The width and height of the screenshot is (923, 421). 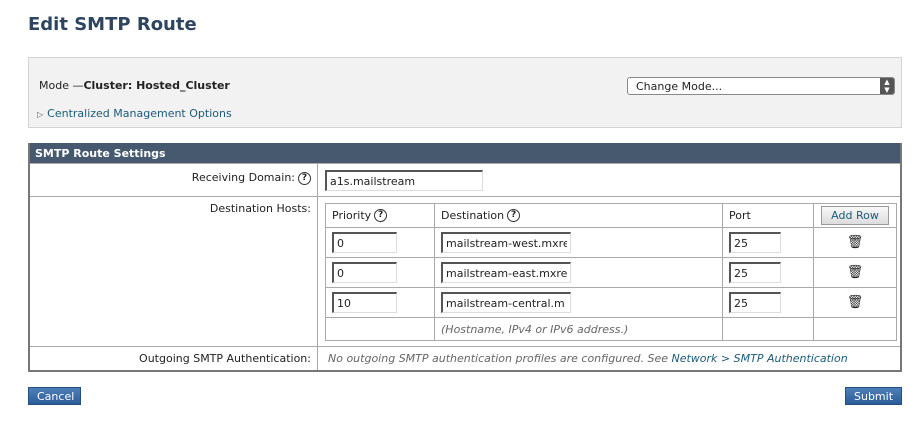 What do you see at coordinates (465, 153) in the screenshot?
I see `section-header: SMTP Route Settings` at bounding box center [465, 153].